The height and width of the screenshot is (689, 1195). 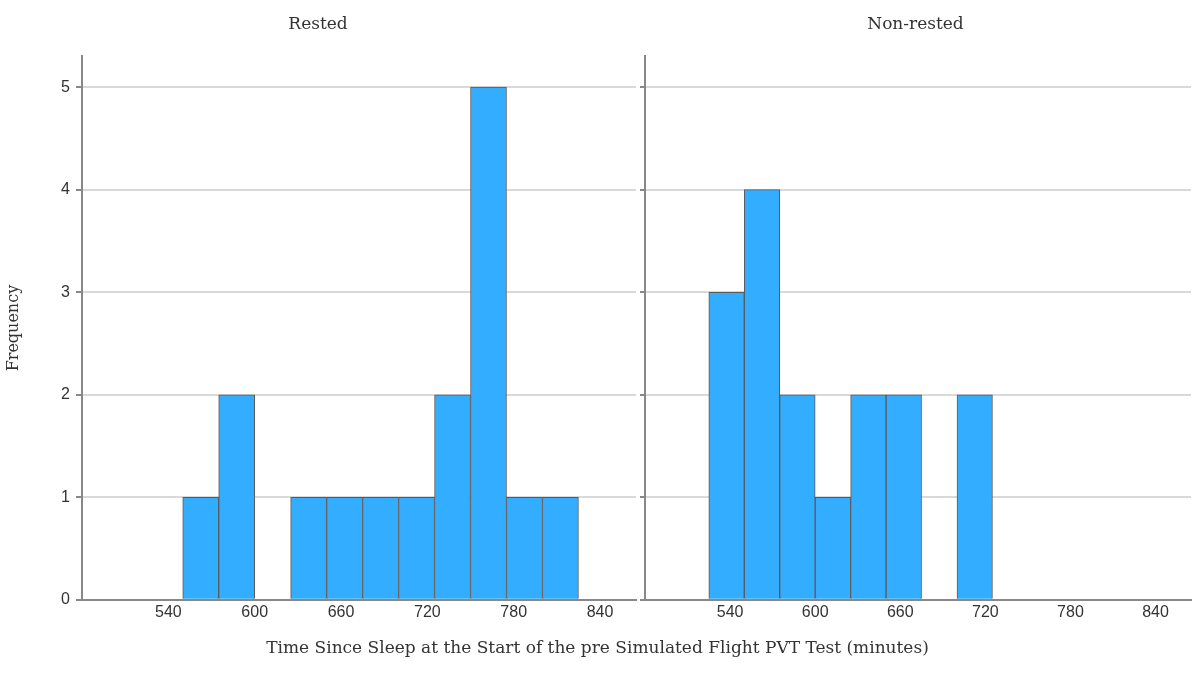 What do you see at coordinates (597, 647) in the screenshot?
I see `x-axis-title: Time Since Sleep at the Start of the pre Simulated Flight PVT Test (minutes)` at bounding box center [597, 647].